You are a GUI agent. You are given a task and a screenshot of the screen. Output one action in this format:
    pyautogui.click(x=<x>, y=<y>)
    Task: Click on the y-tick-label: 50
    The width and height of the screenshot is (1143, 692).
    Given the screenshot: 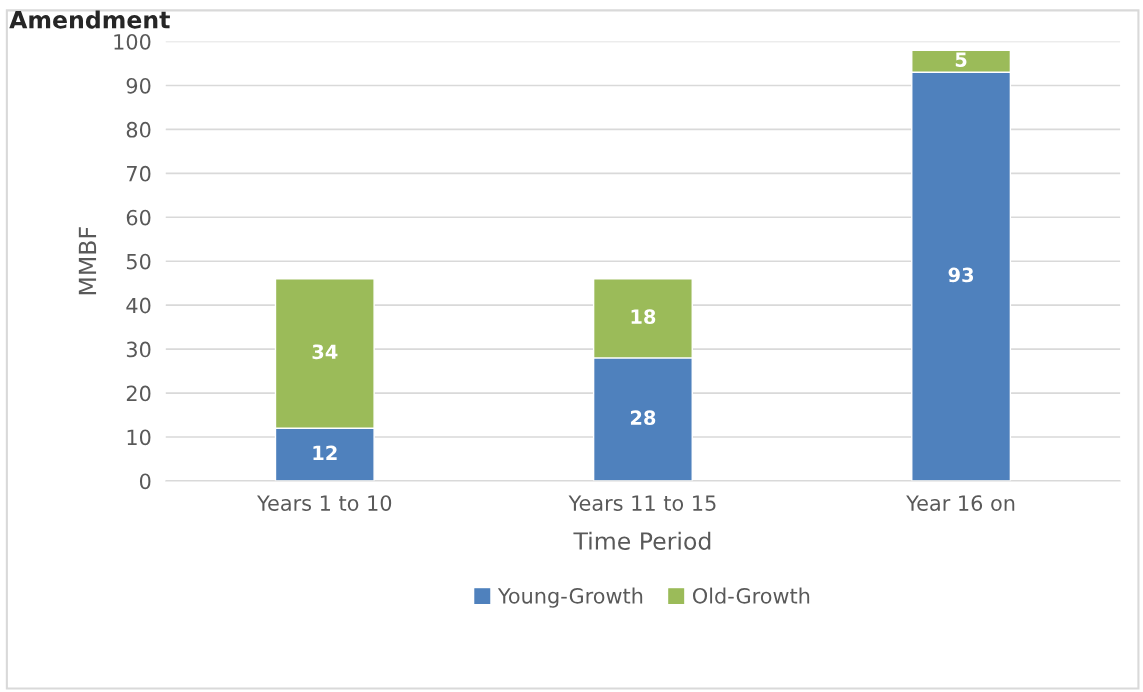 What is the action you would take?
    pyautogui.click(x=138, y=261)
    